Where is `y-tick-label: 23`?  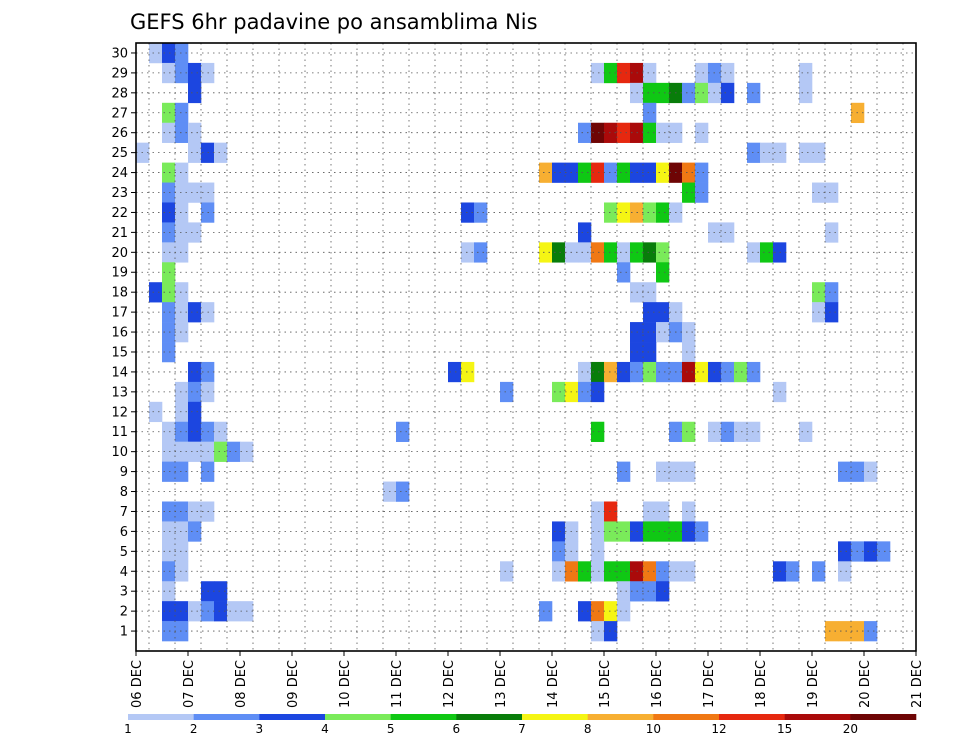 y-tick-label: 23 is located at coordinates (119, 193).